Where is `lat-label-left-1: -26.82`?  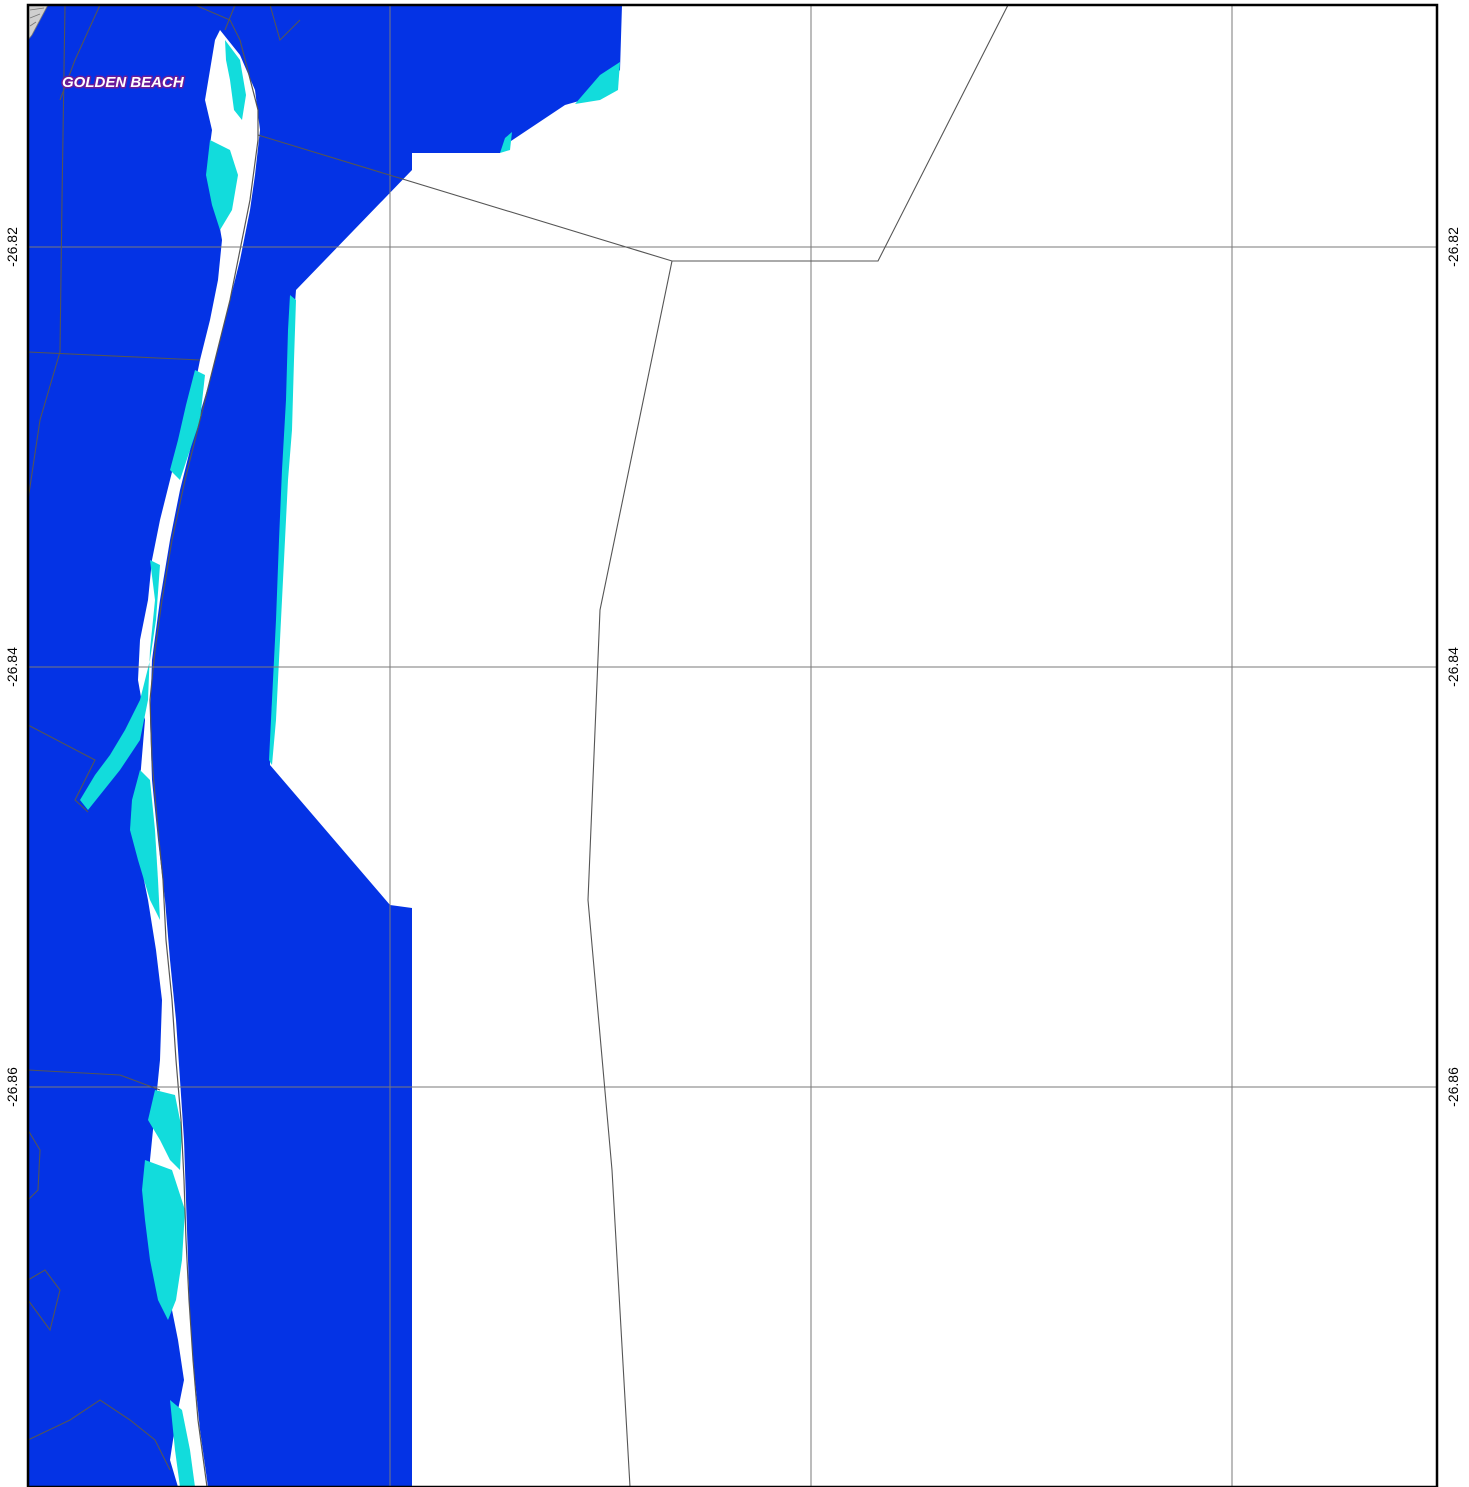 lat-label-left-1: -26.82 is located at coordinates (12, 247).